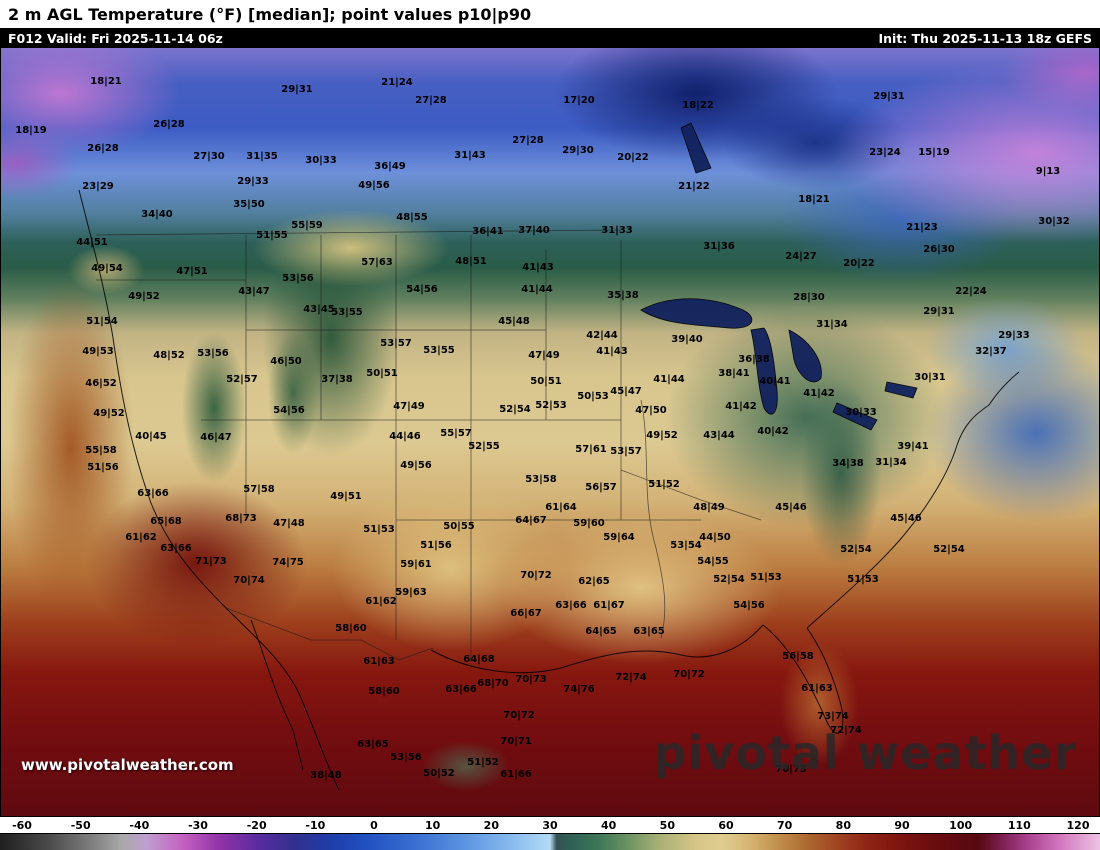  I want to click on point-value: 59|60, so click(589, 523).